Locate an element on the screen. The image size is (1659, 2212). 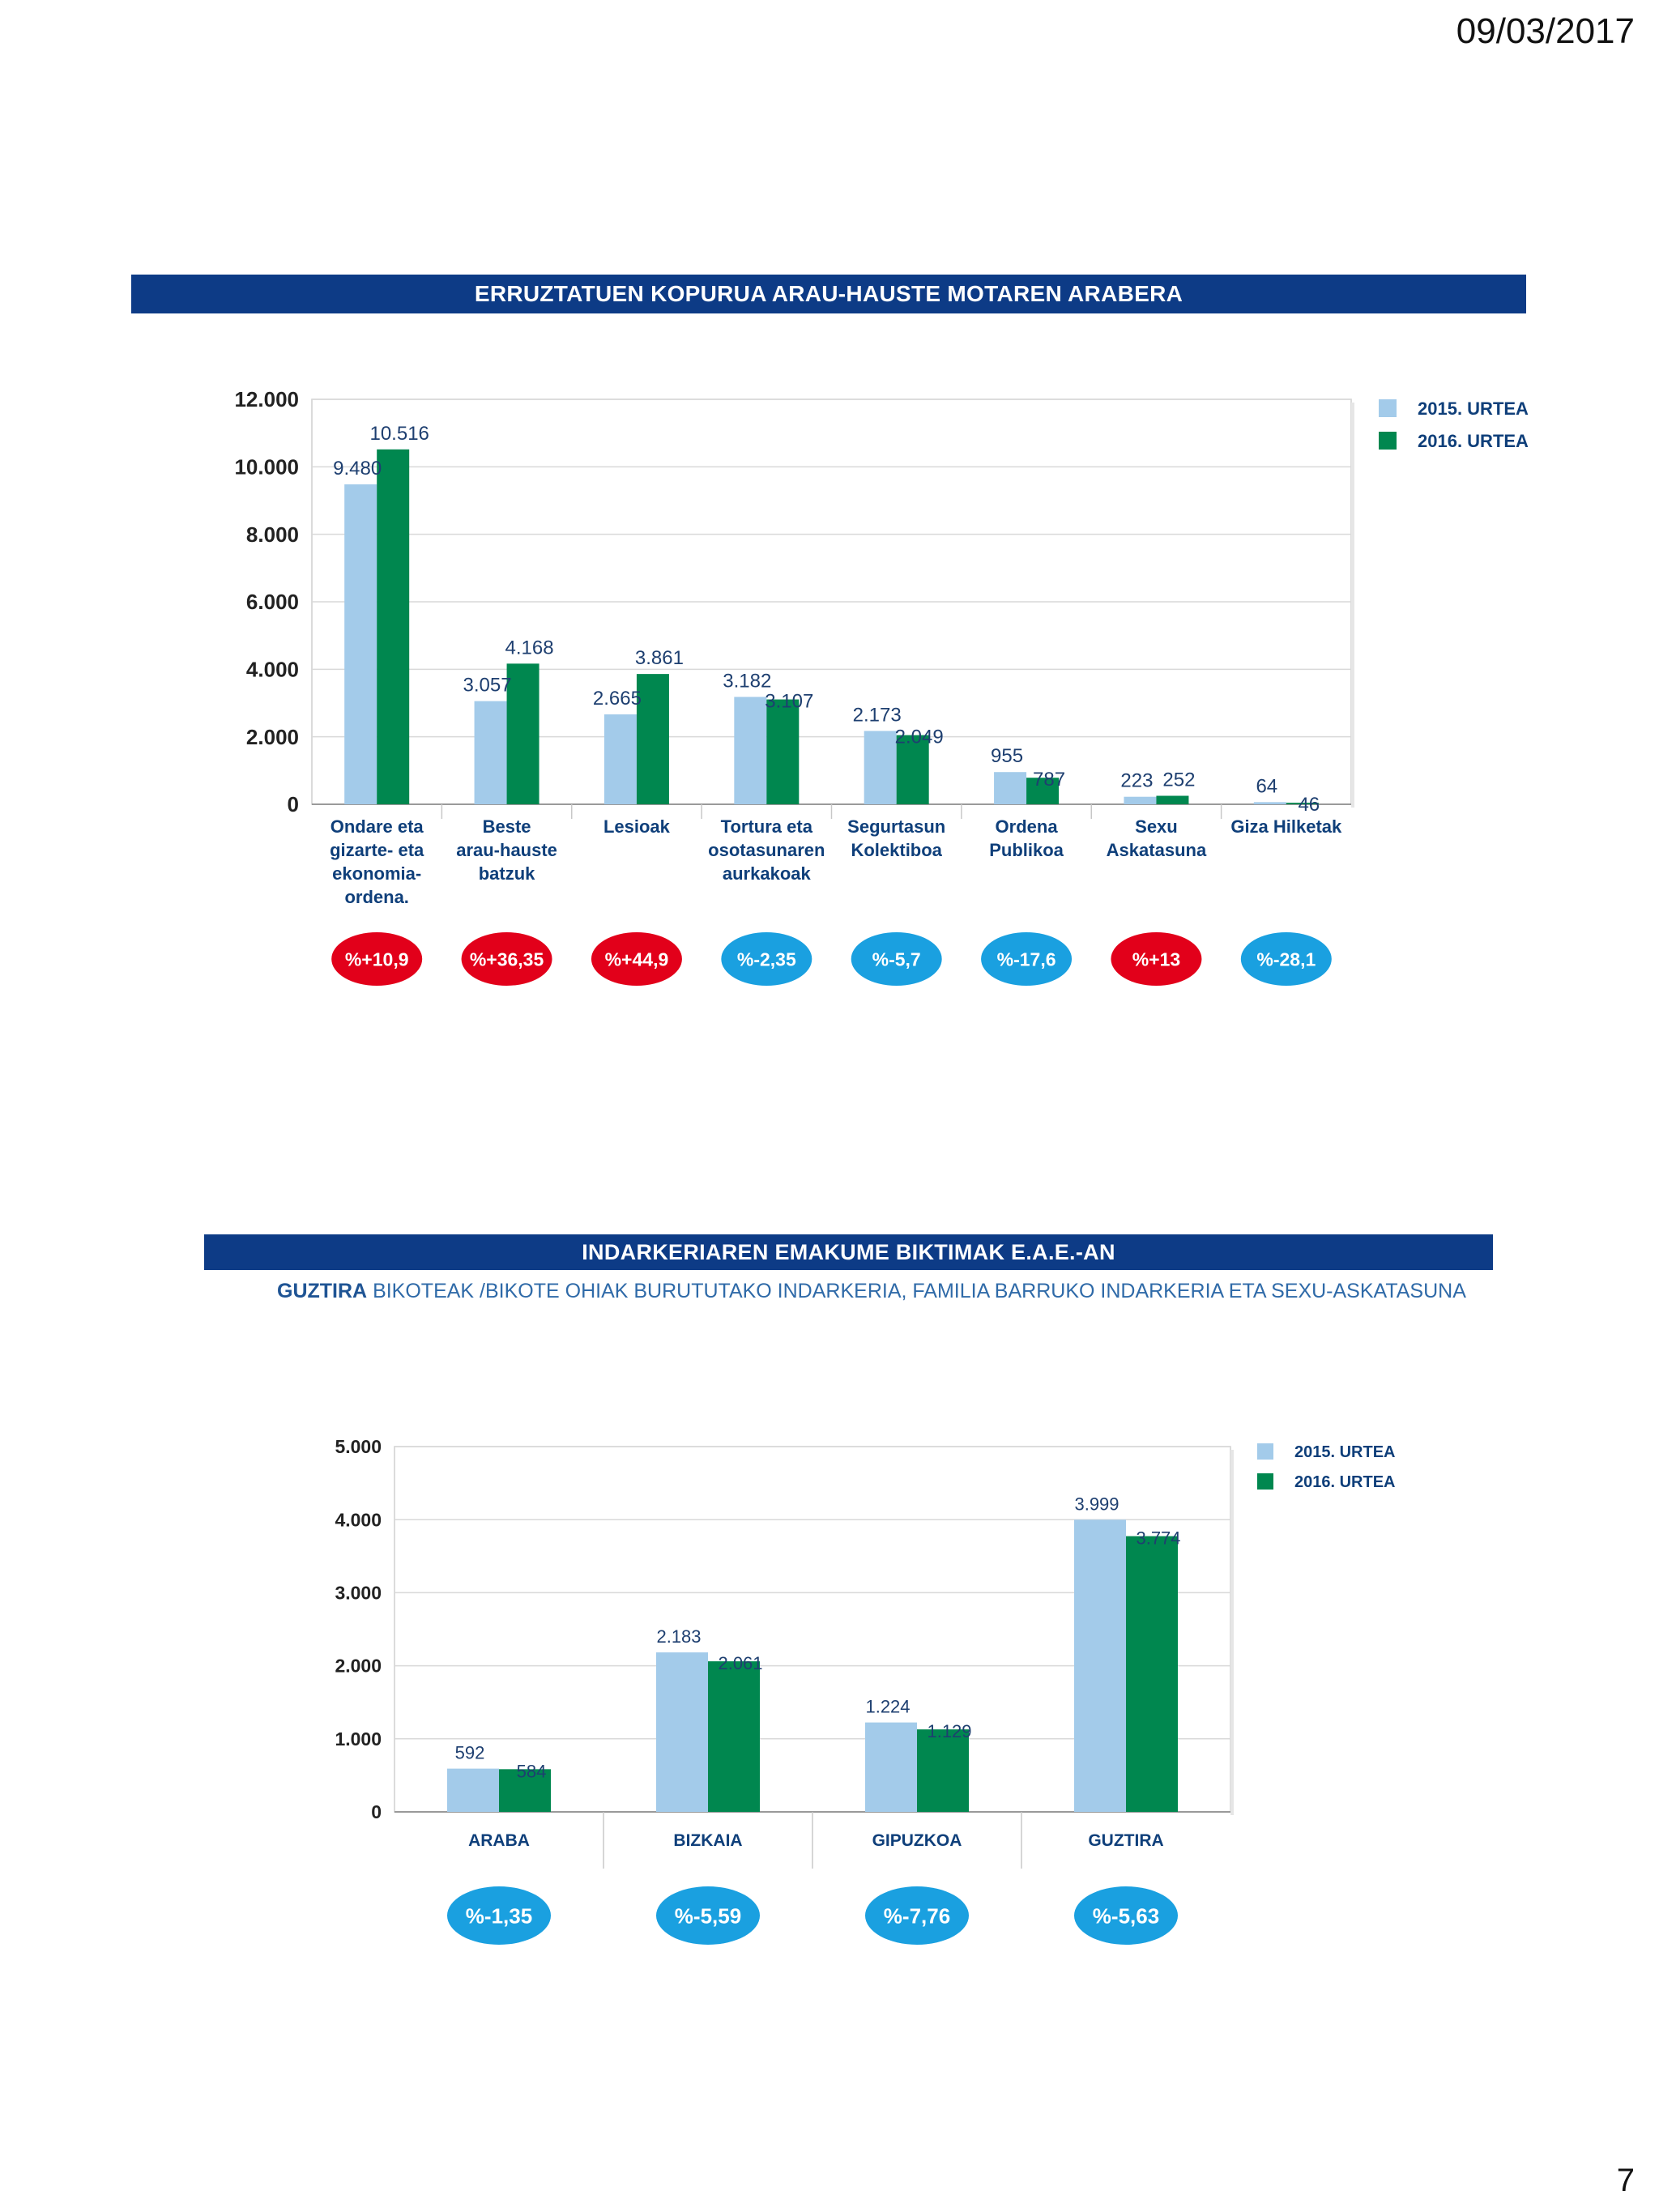
change-badge-label: %-7,76 is located at coordinates (917, 1915).